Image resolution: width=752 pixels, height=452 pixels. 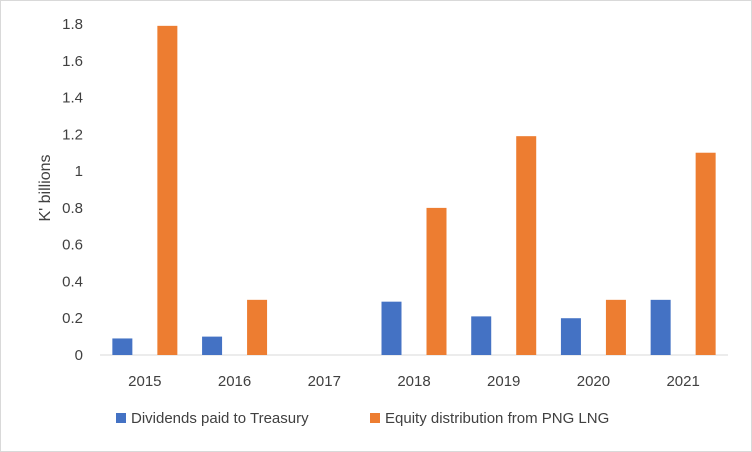 I want to click on x-tick-label: 2016, so click(x=234, y=381).